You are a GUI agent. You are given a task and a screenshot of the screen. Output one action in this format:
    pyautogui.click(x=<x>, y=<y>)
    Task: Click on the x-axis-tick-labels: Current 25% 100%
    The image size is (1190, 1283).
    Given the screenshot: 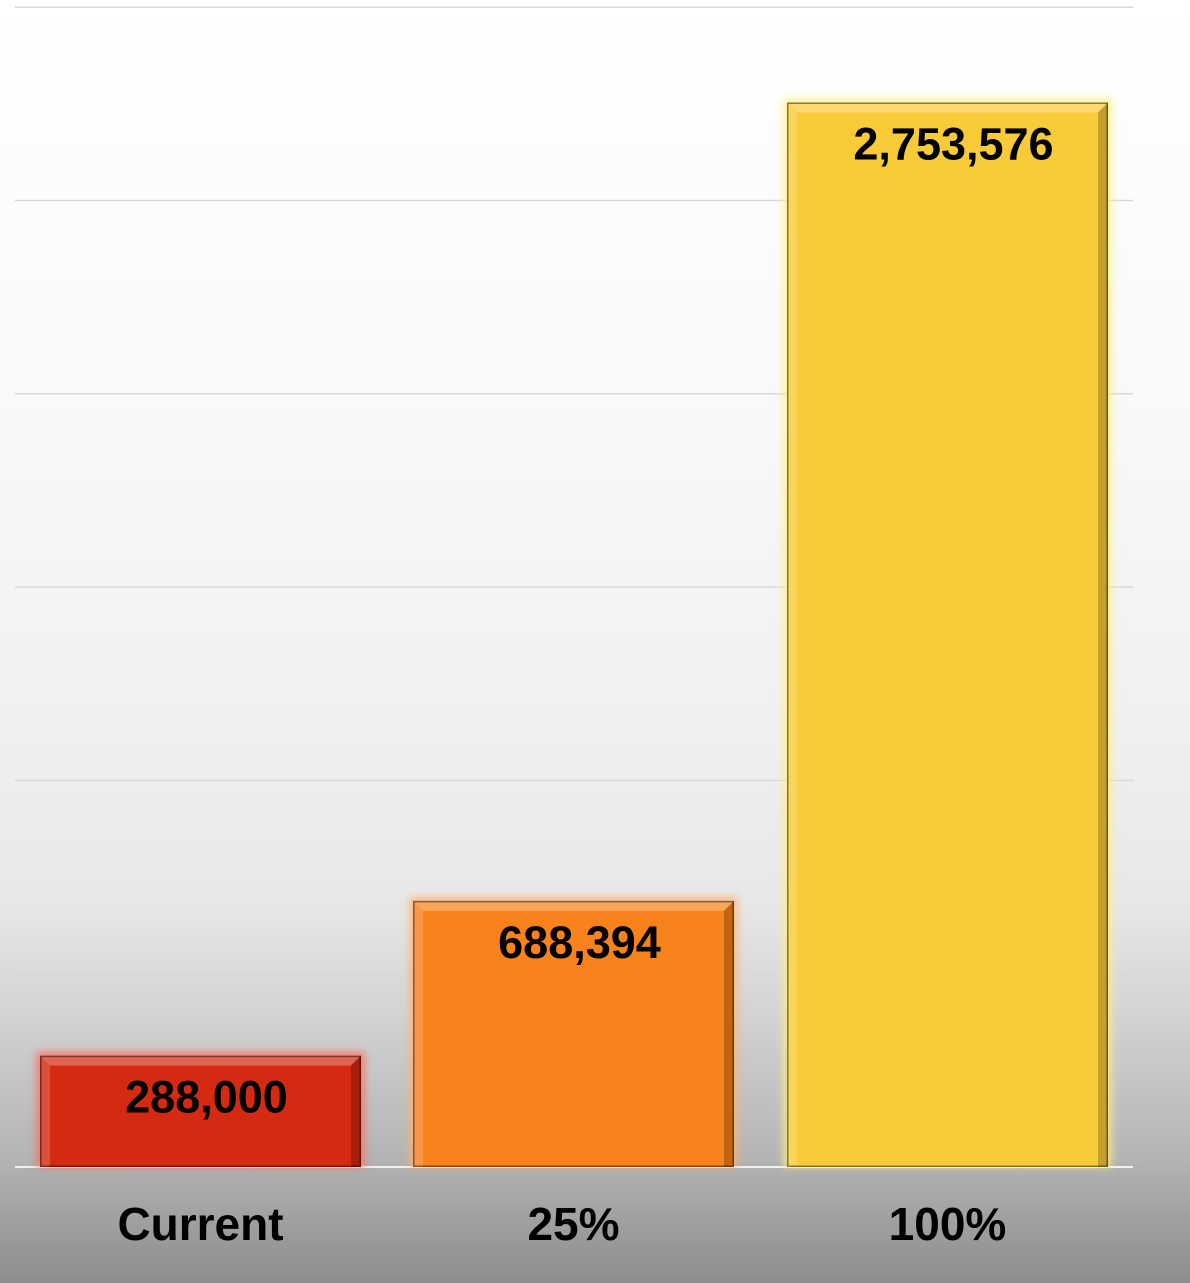 What is the action you would take?
    pyautogui.click(x=561, y=1224)
    